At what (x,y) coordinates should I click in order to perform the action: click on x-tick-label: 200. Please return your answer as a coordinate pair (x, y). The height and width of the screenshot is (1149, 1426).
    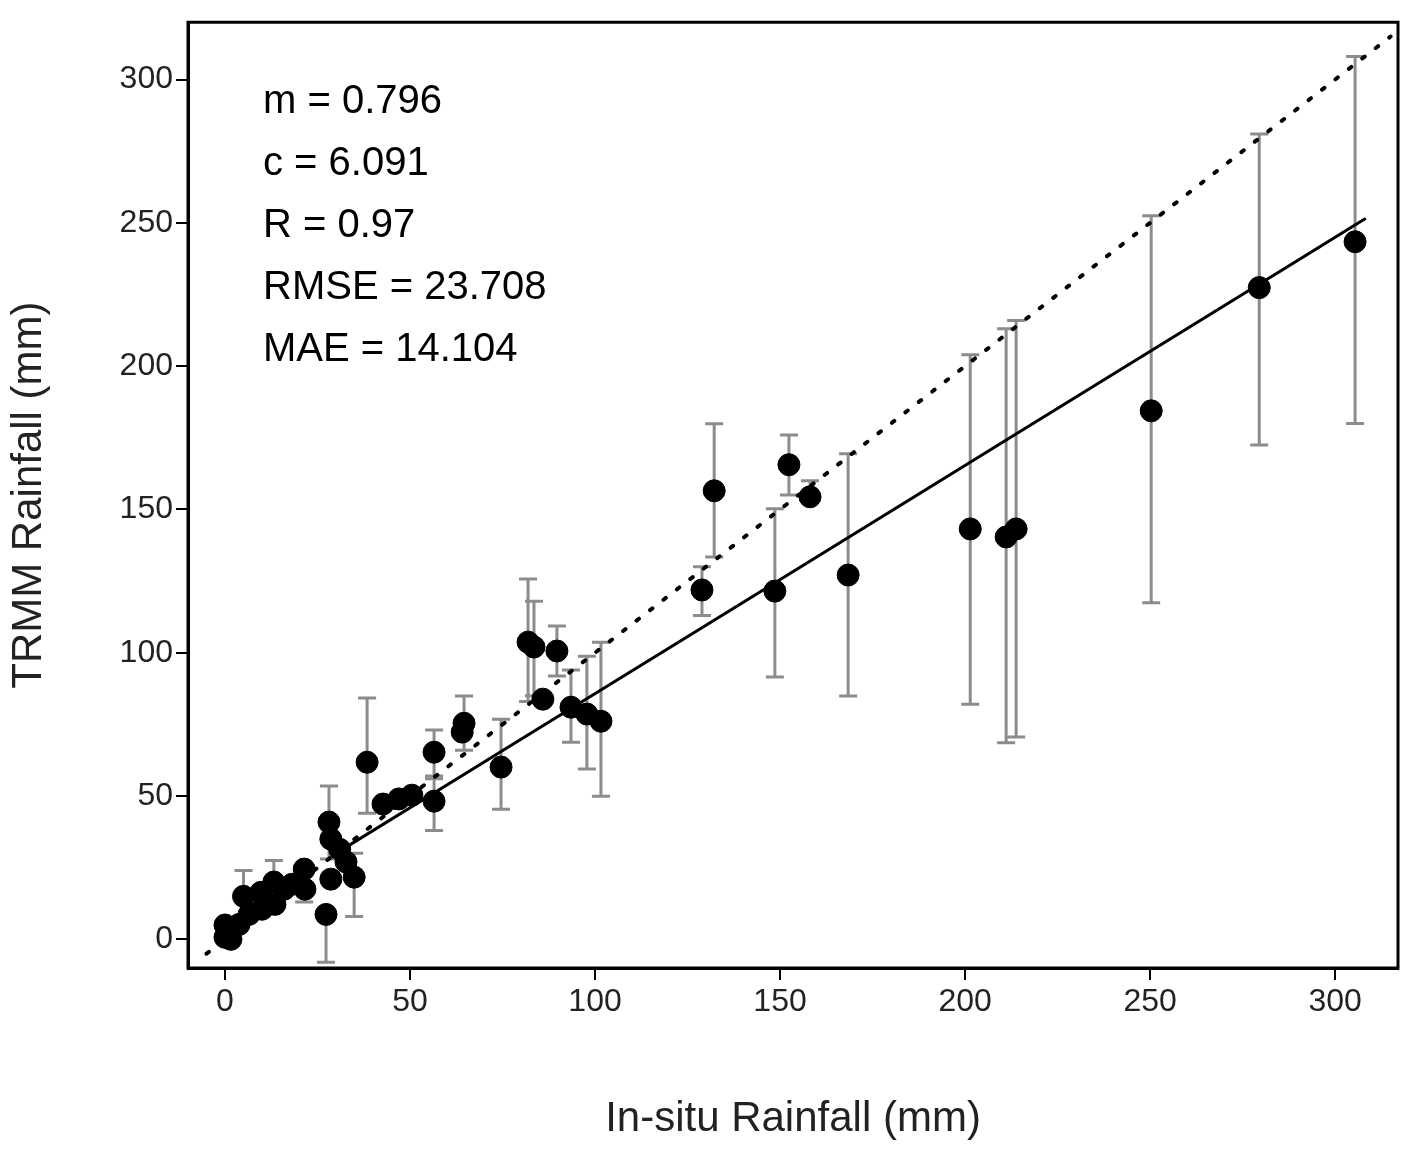
    Looking at the image, I should click on (965, 1000).